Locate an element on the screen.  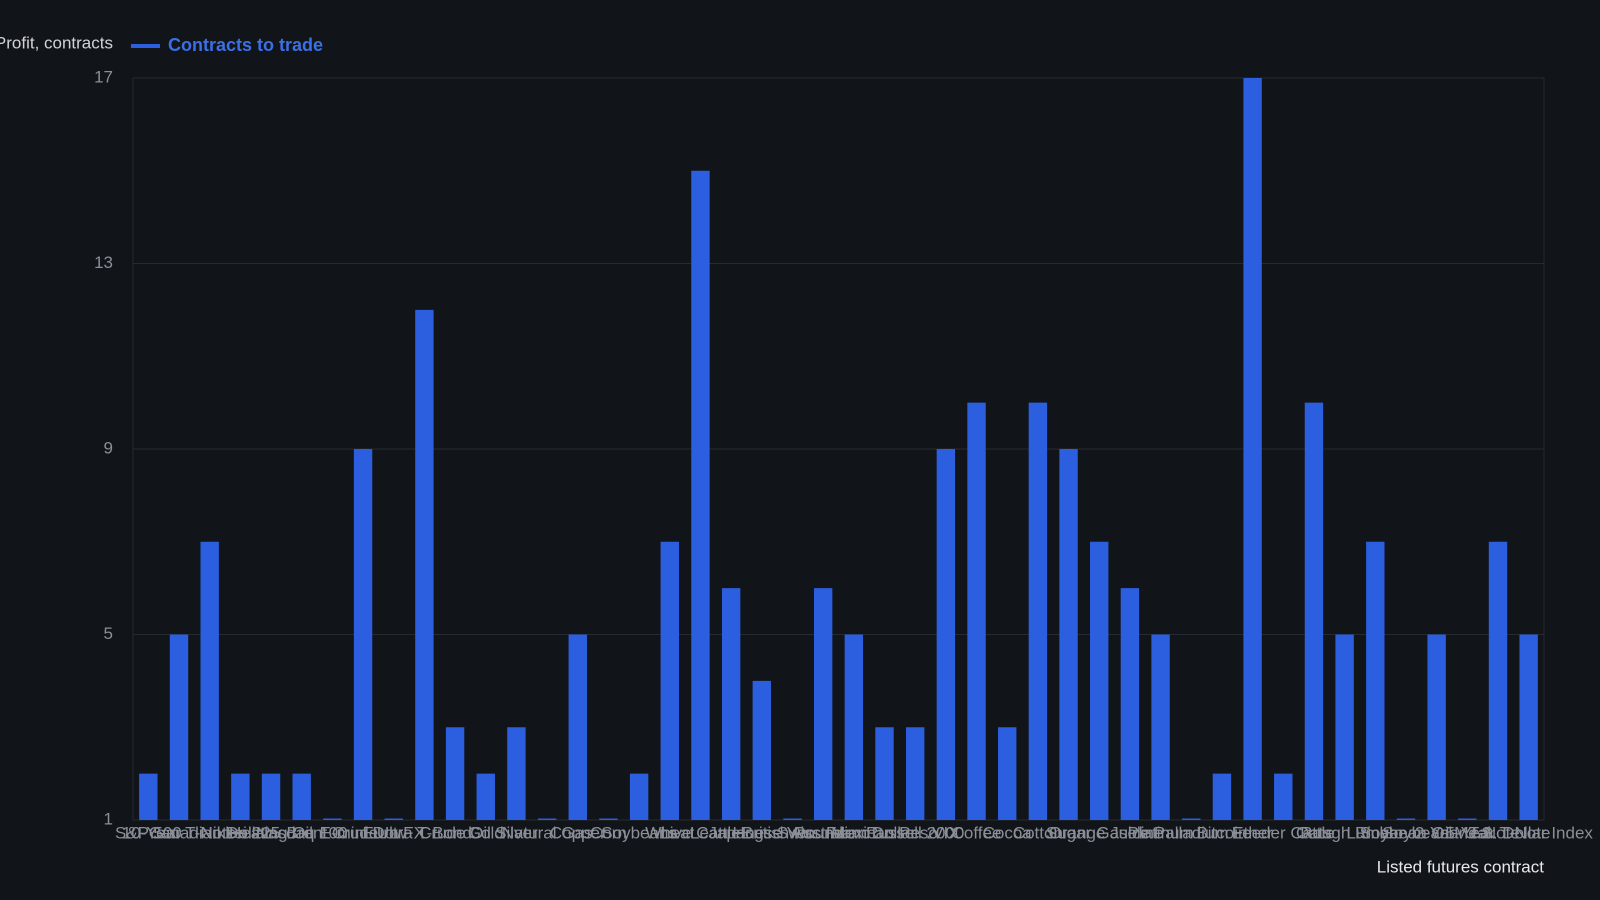
x-tick-label: Brent Crude is located at coordinates (333, 832).